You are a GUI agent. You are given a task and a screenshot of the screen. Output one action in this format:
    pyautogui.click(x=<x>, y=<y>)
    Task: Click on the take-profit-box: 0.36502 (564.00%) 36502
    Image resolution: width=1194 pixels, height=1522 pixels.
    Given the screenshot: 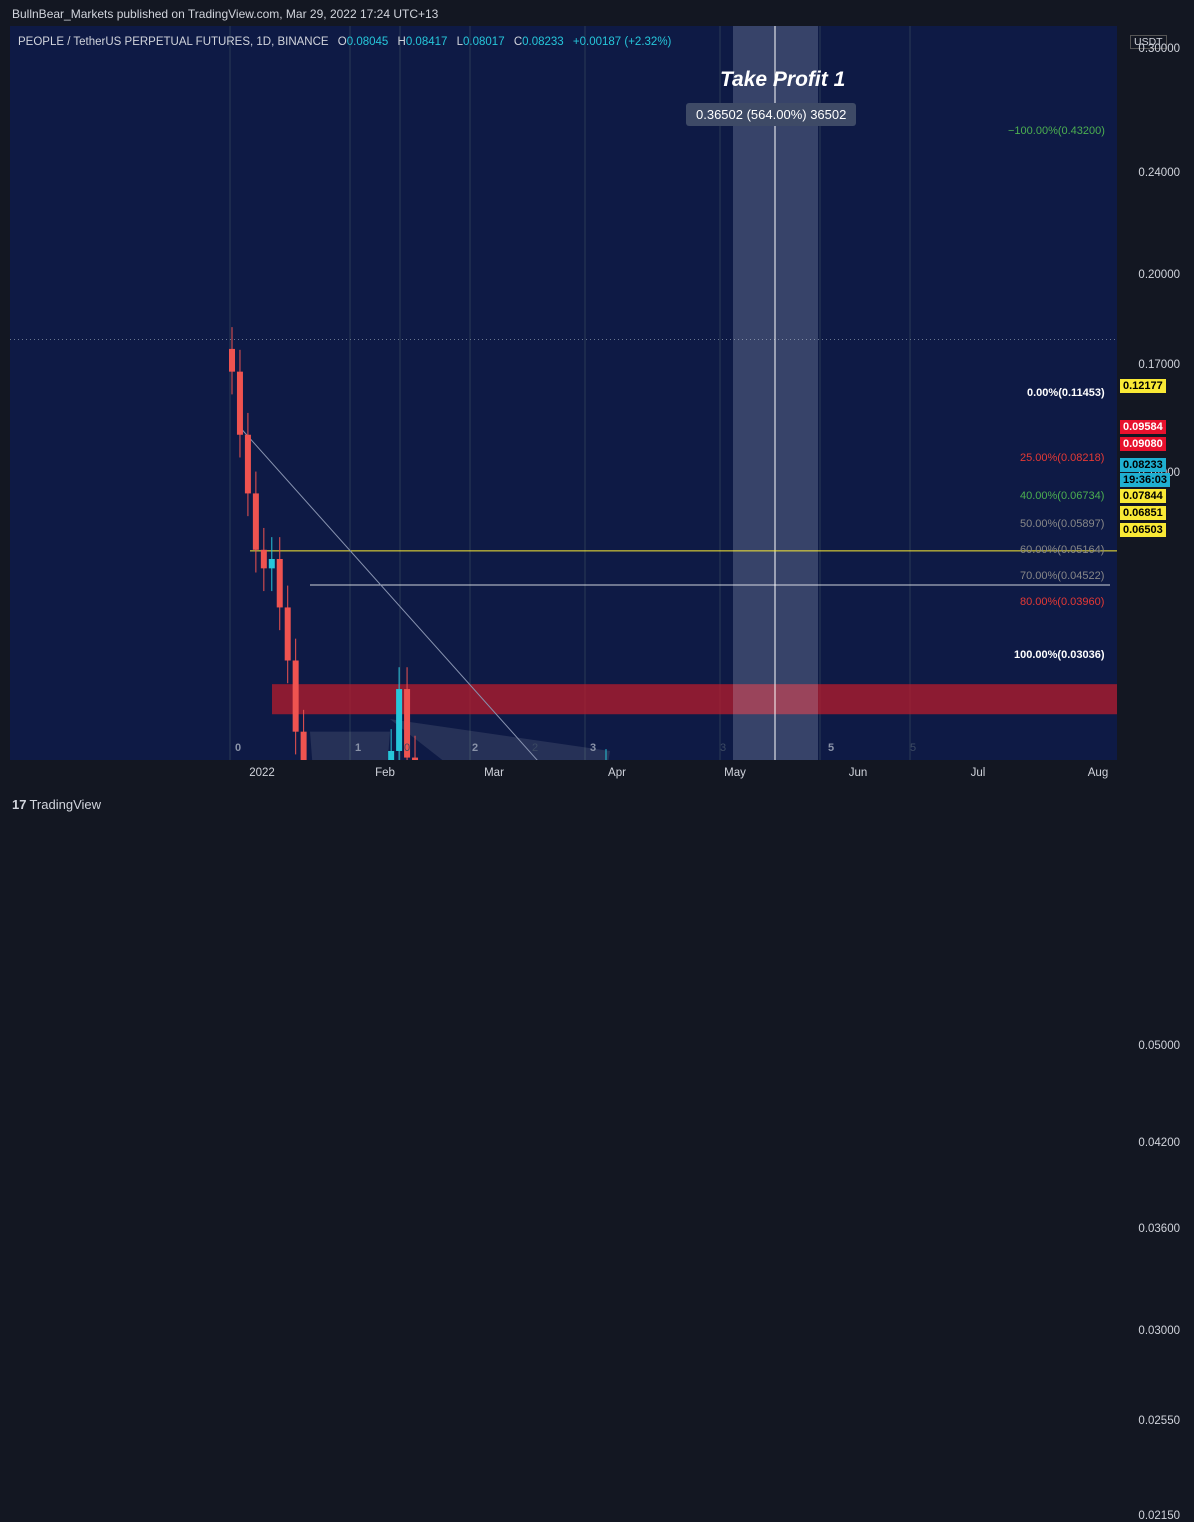 What is the action you would take?
    pyautogui.click(x=771, y=114)
    